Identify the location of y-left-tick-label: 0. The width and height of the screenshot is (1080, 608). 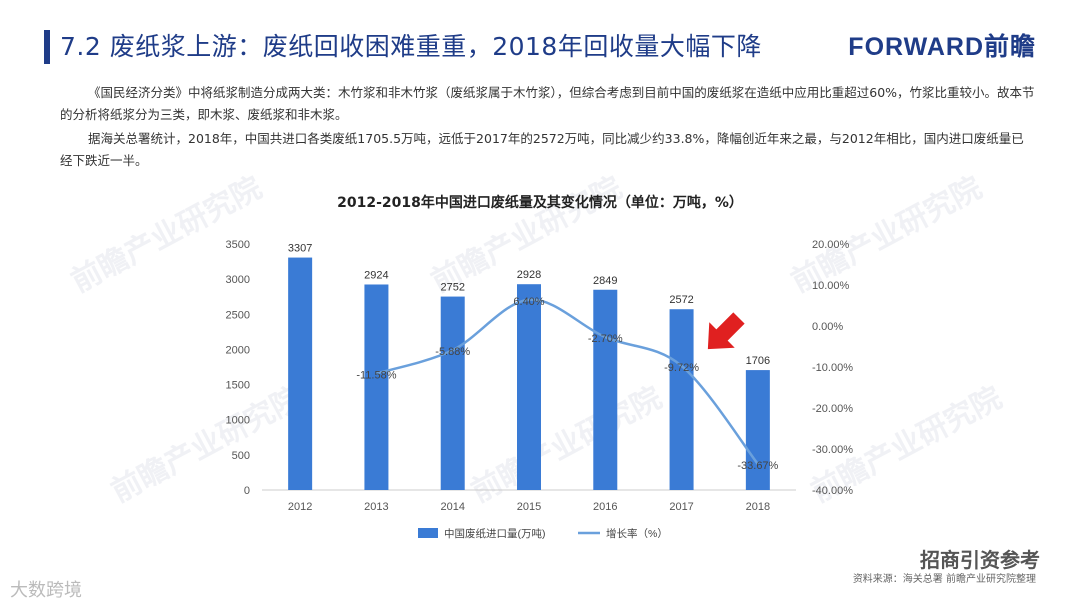
(247, 491).